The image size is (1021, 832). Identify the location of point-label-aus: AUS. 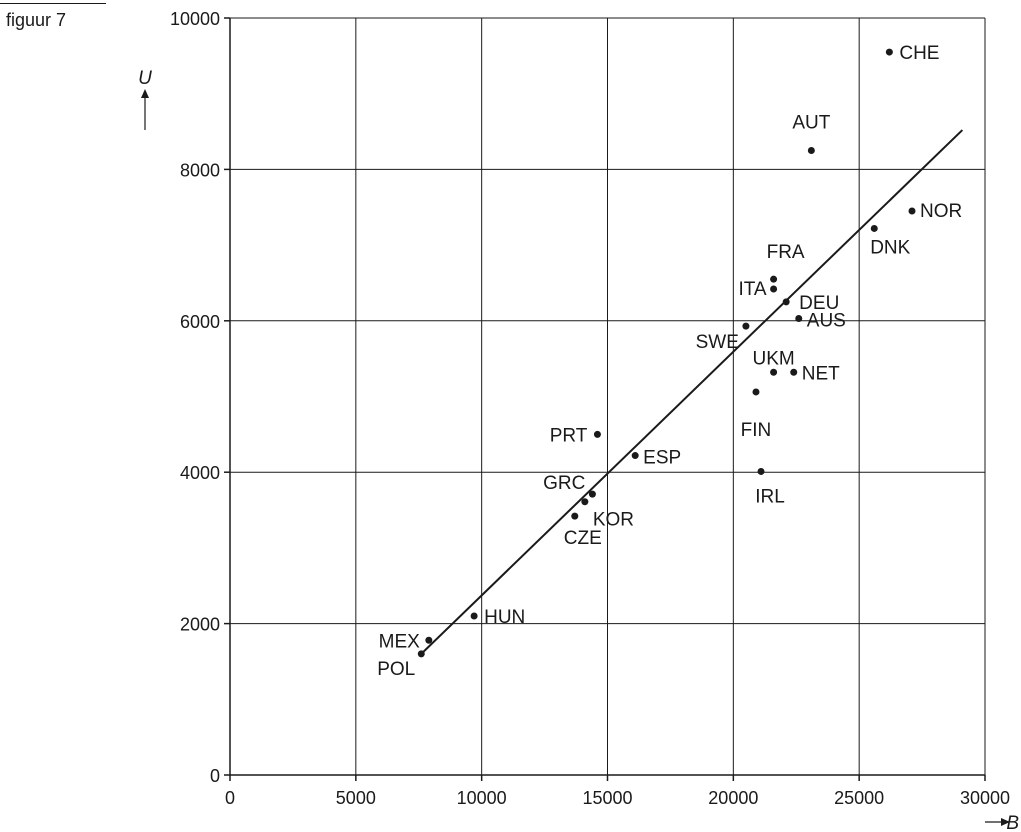
(826, 321).